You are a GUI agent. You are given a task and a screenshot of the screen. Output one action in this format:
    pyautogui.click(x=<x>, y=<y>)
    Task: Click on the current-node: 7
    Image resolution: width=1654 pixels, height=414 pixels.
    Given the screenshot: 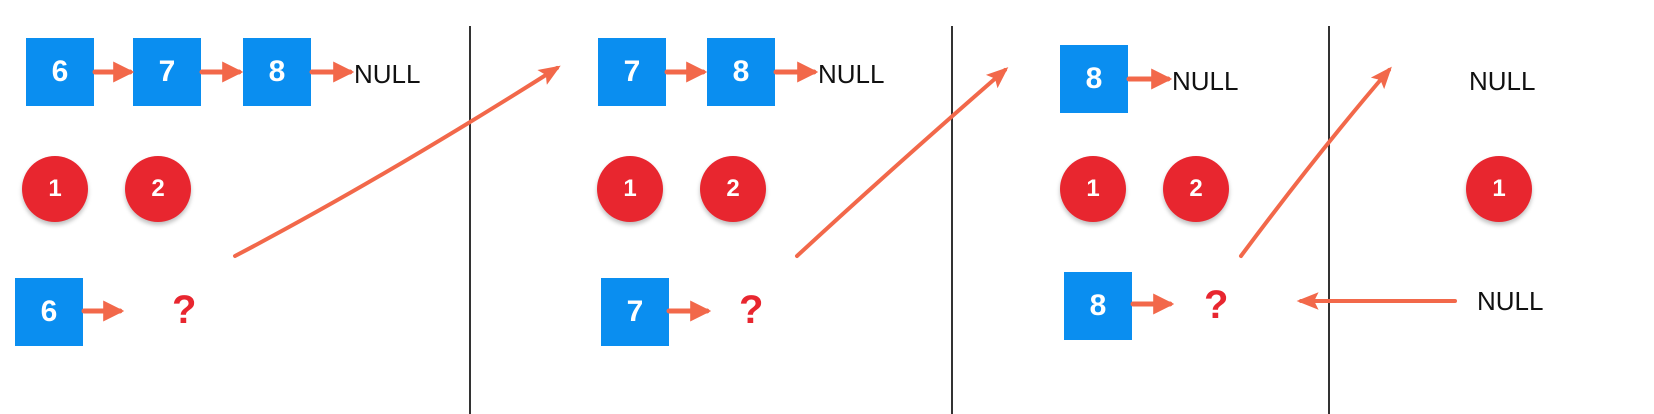 What is the action you would take?
    pyautogui.click(x=635, y=312)
    